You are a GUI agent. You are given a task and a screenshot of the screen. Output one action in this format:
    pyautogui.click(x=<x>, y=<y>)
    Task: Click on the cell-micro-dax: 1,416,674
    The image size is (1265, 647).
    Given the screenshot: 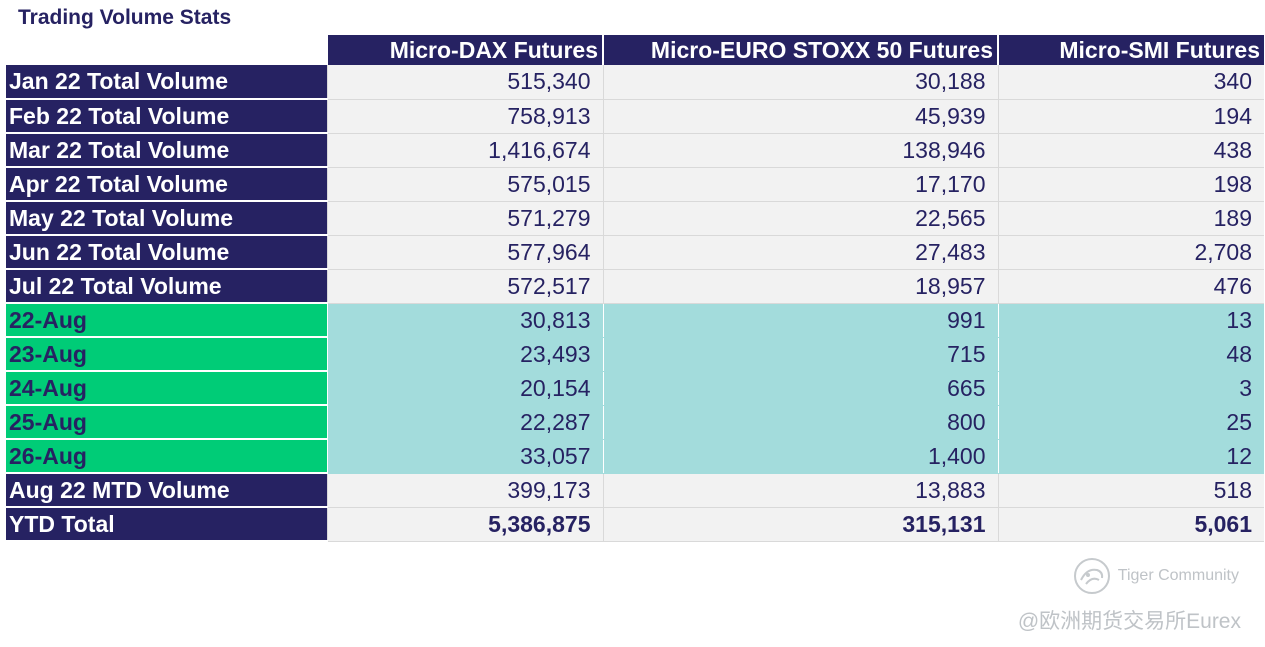 What is the action you would take?
    pyautogui.click(x=464, y=150)
    